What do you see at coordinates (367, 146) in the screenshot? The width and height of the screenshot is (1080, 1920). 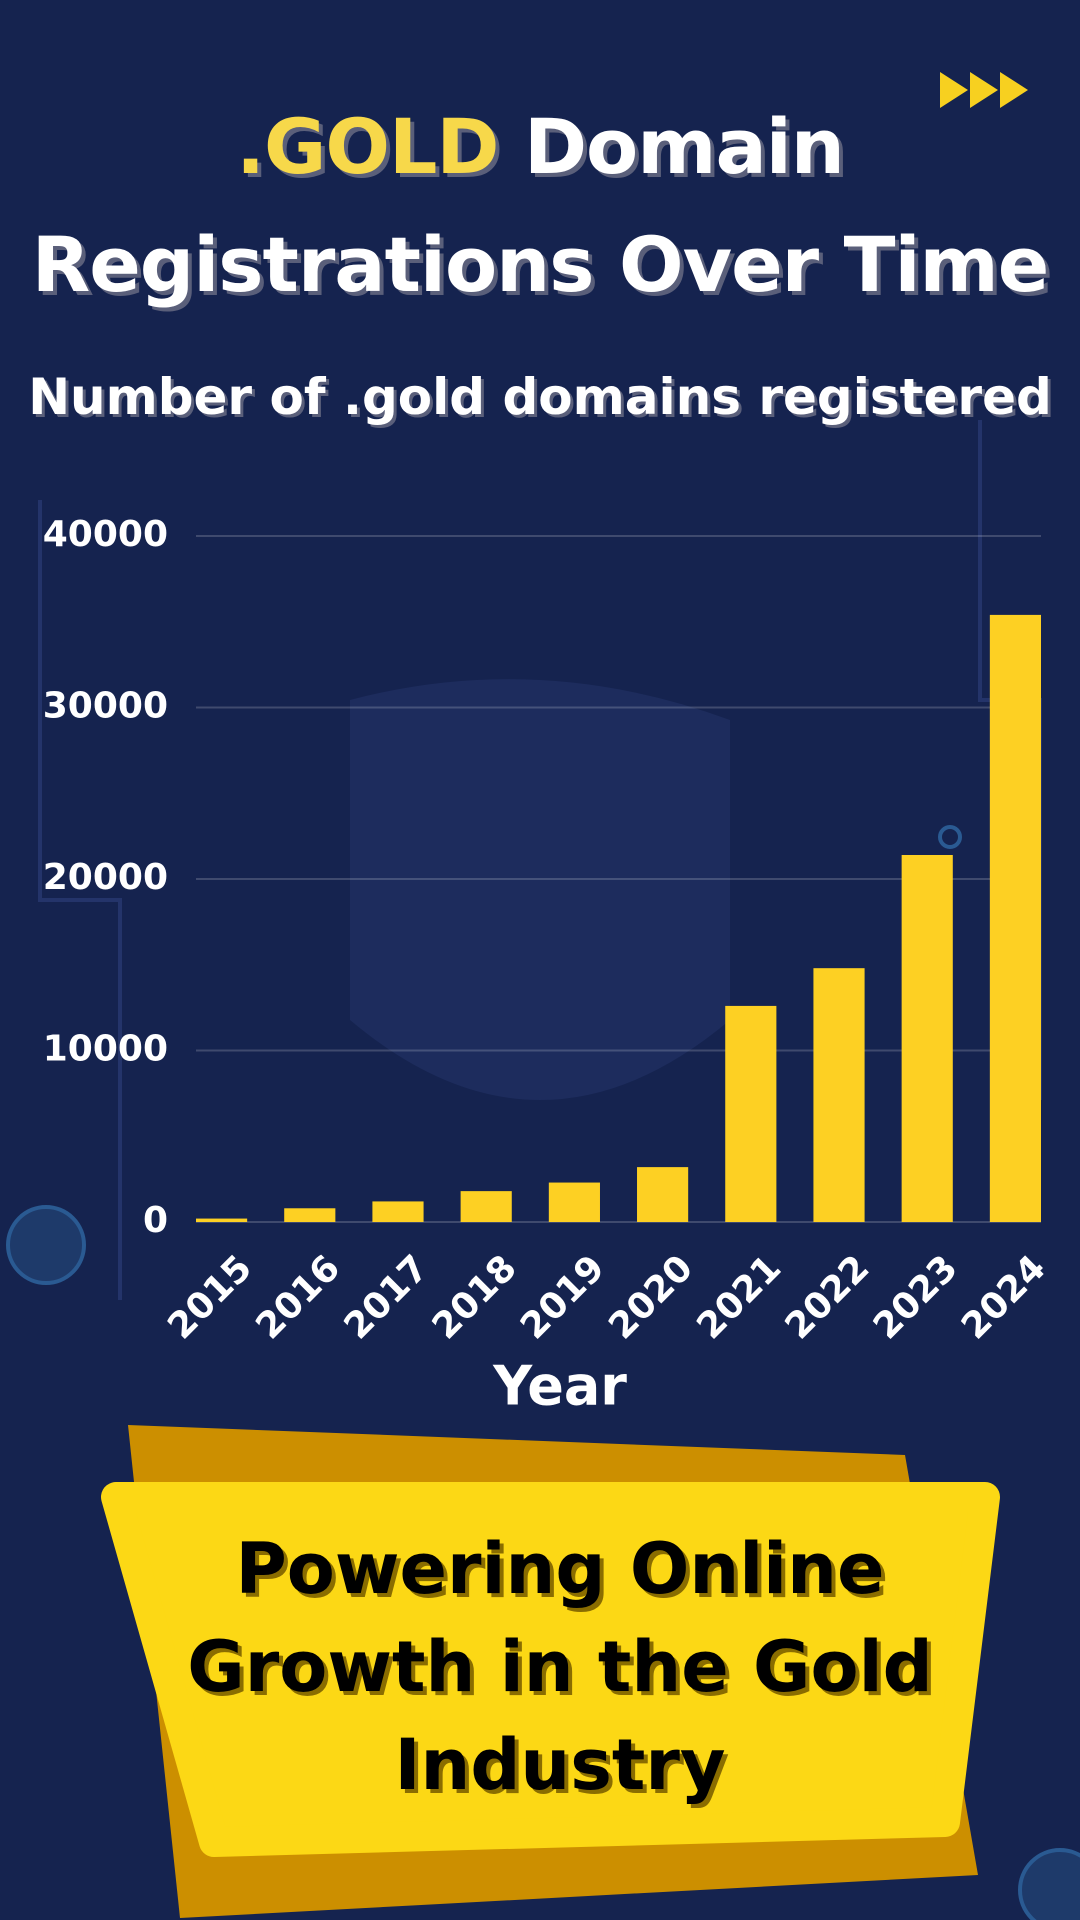 I see `title-highlight: .GOLD` at bounding box center [367, 146].